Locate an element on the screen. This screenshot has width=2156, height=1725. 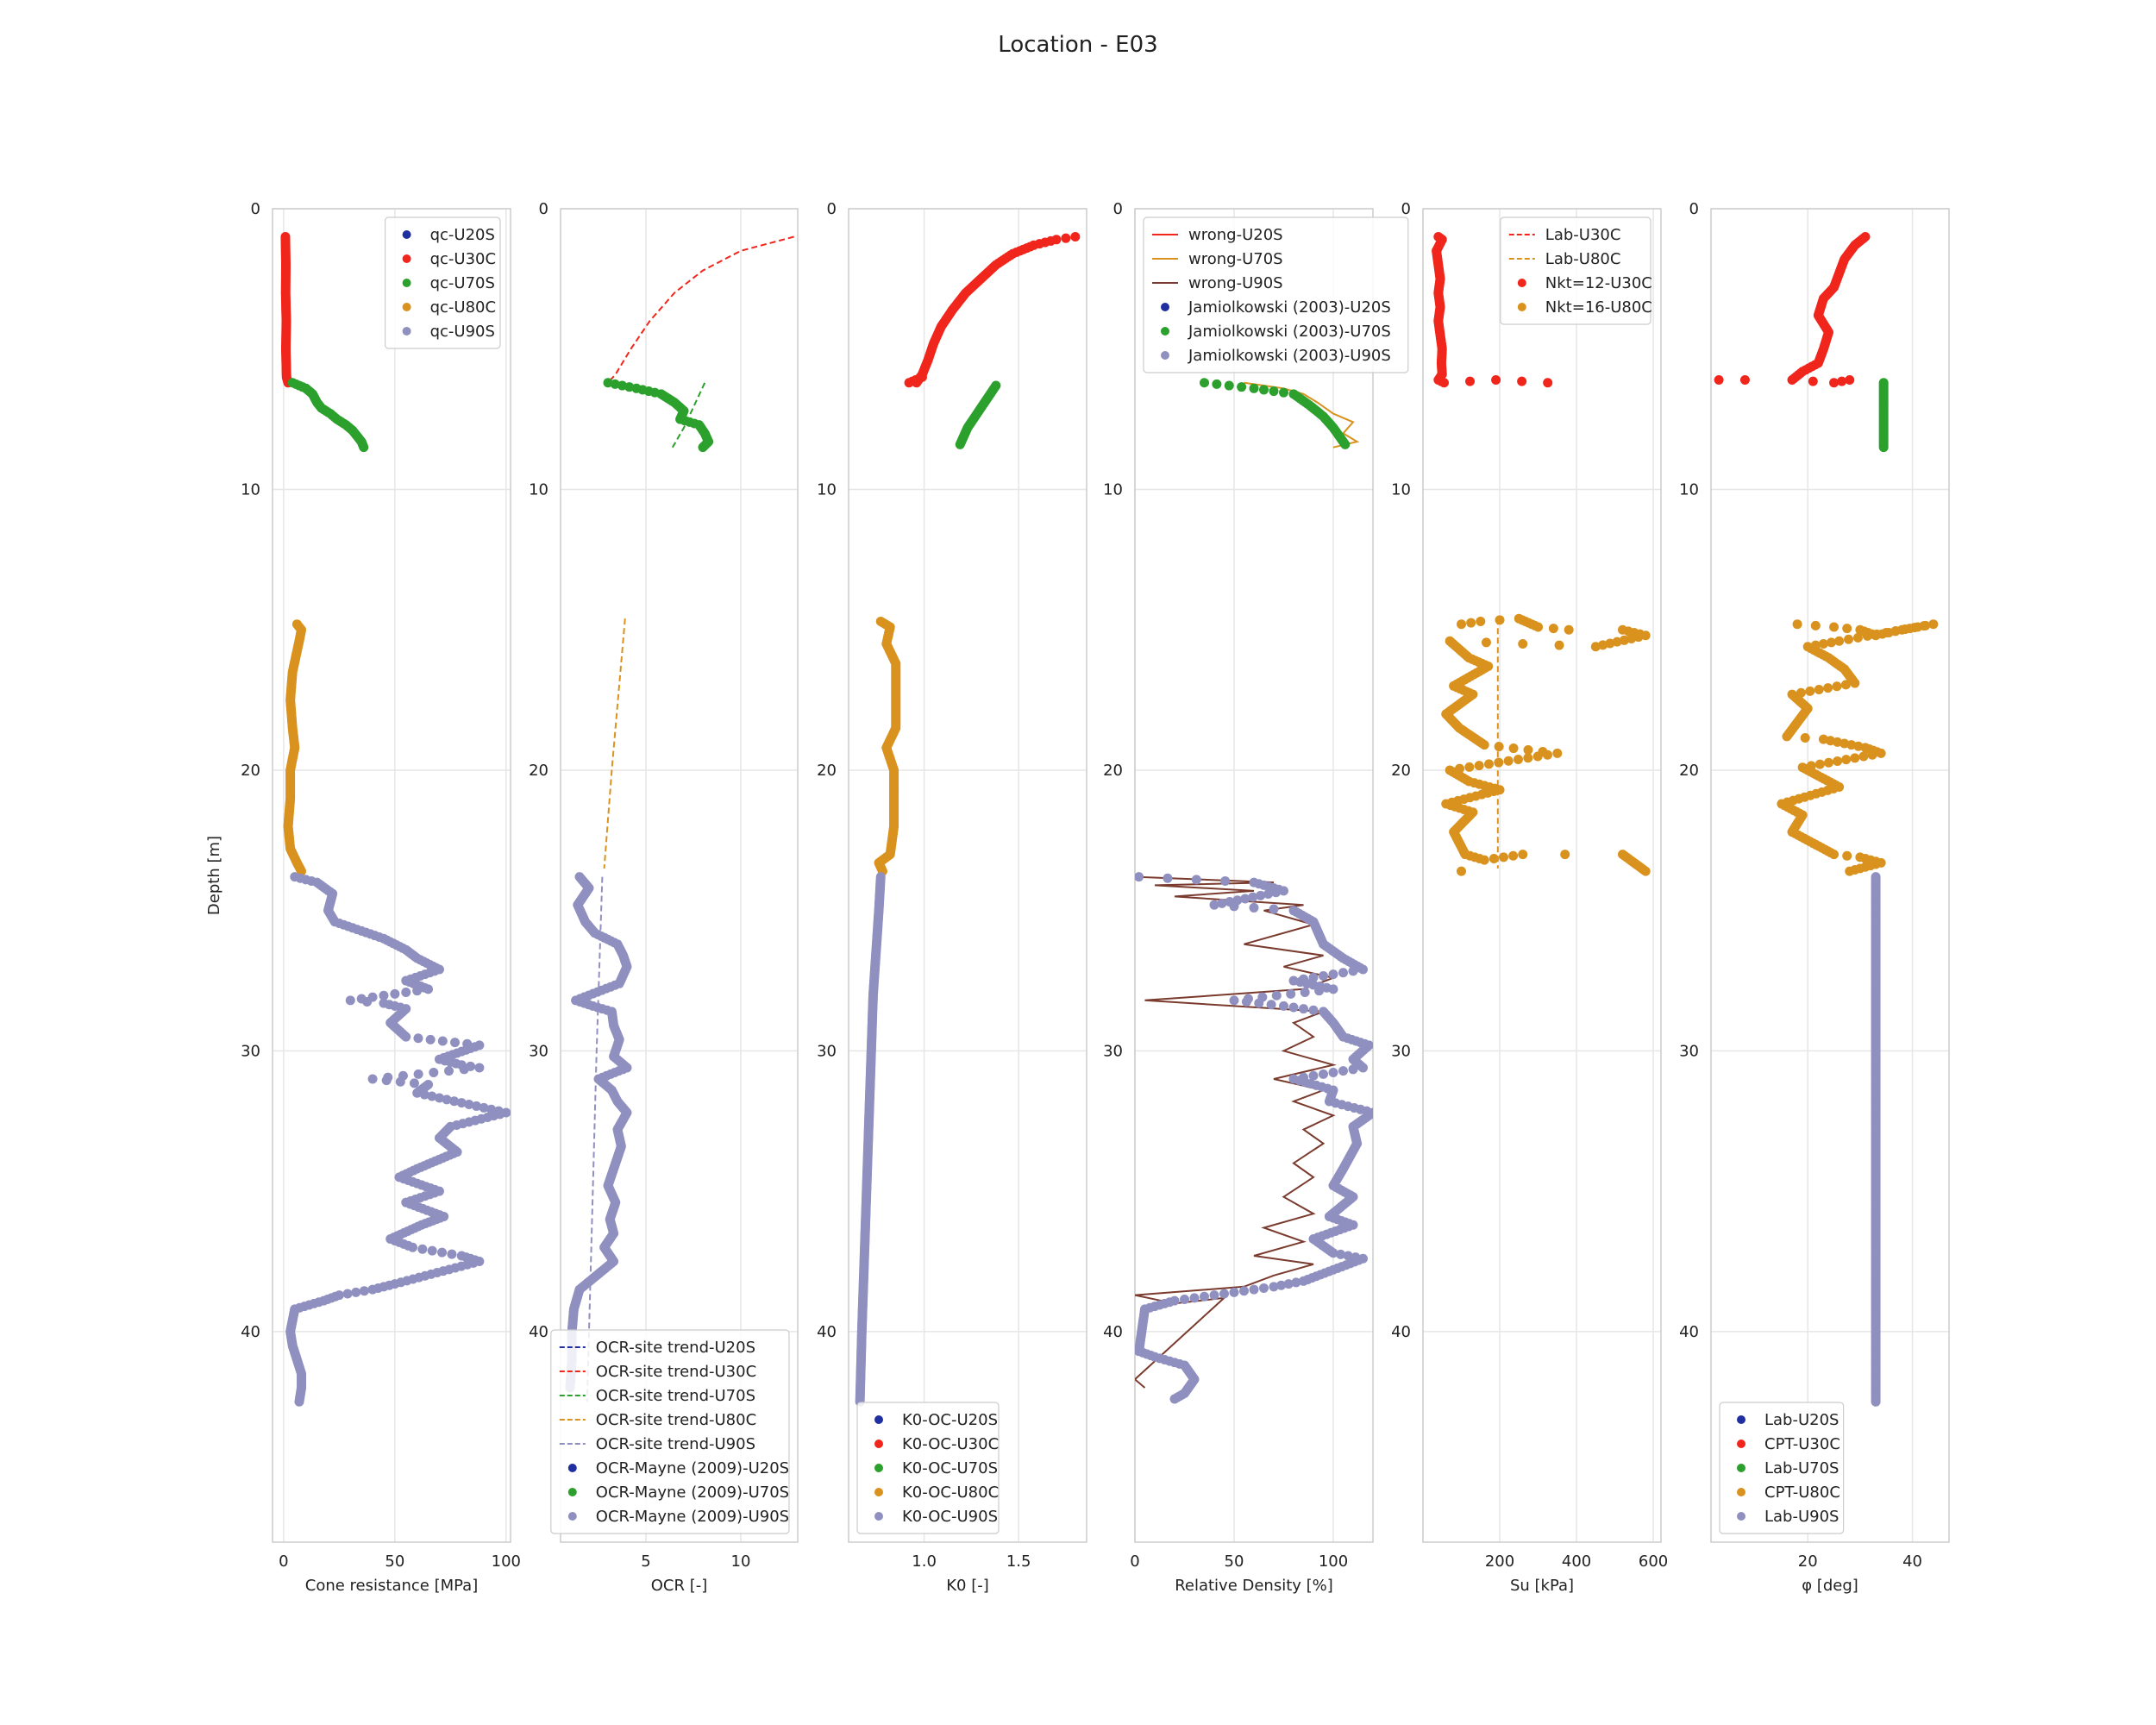
x-tick-label: 100 is located at coordinates (506, 1562).